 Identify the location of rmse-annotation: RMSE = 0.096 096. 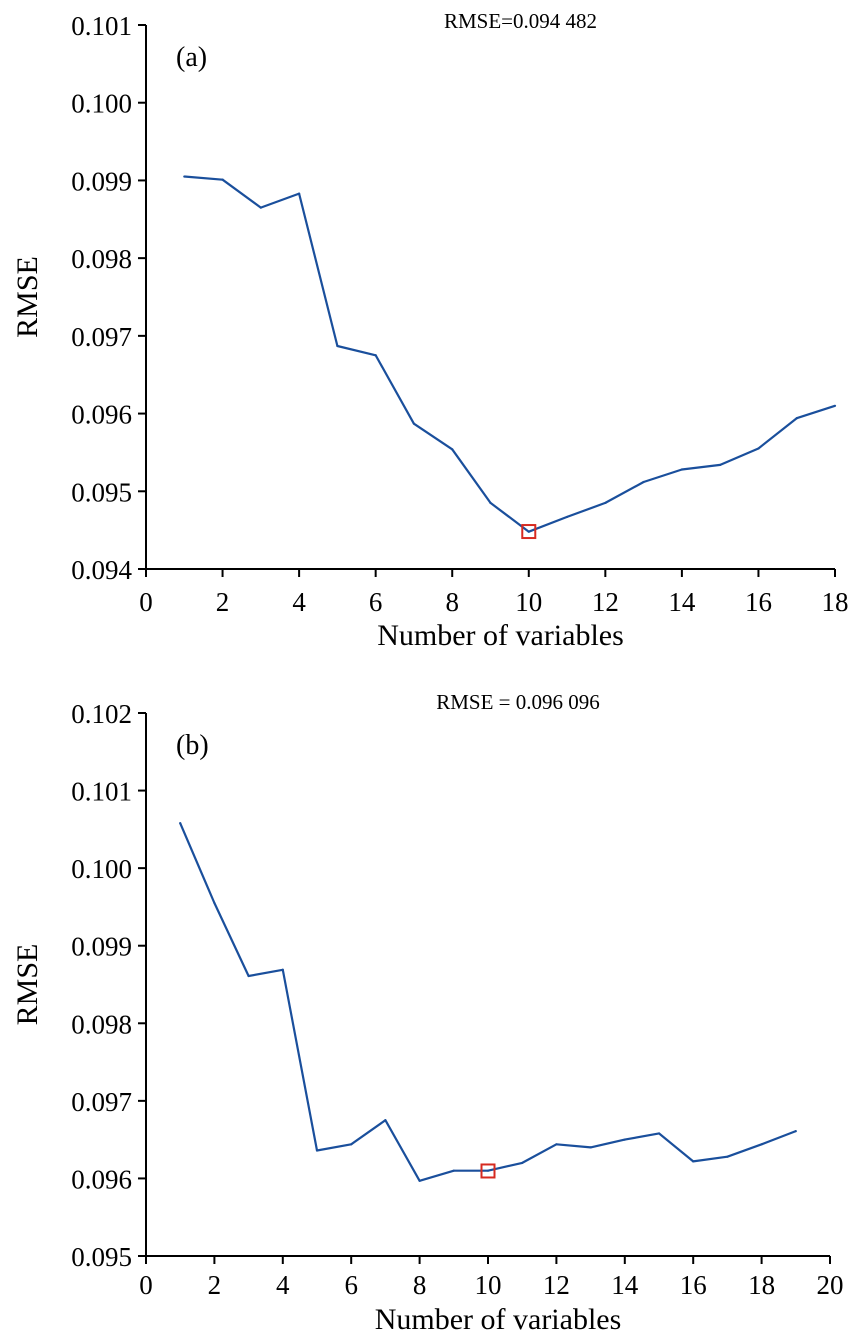
(518, 702).